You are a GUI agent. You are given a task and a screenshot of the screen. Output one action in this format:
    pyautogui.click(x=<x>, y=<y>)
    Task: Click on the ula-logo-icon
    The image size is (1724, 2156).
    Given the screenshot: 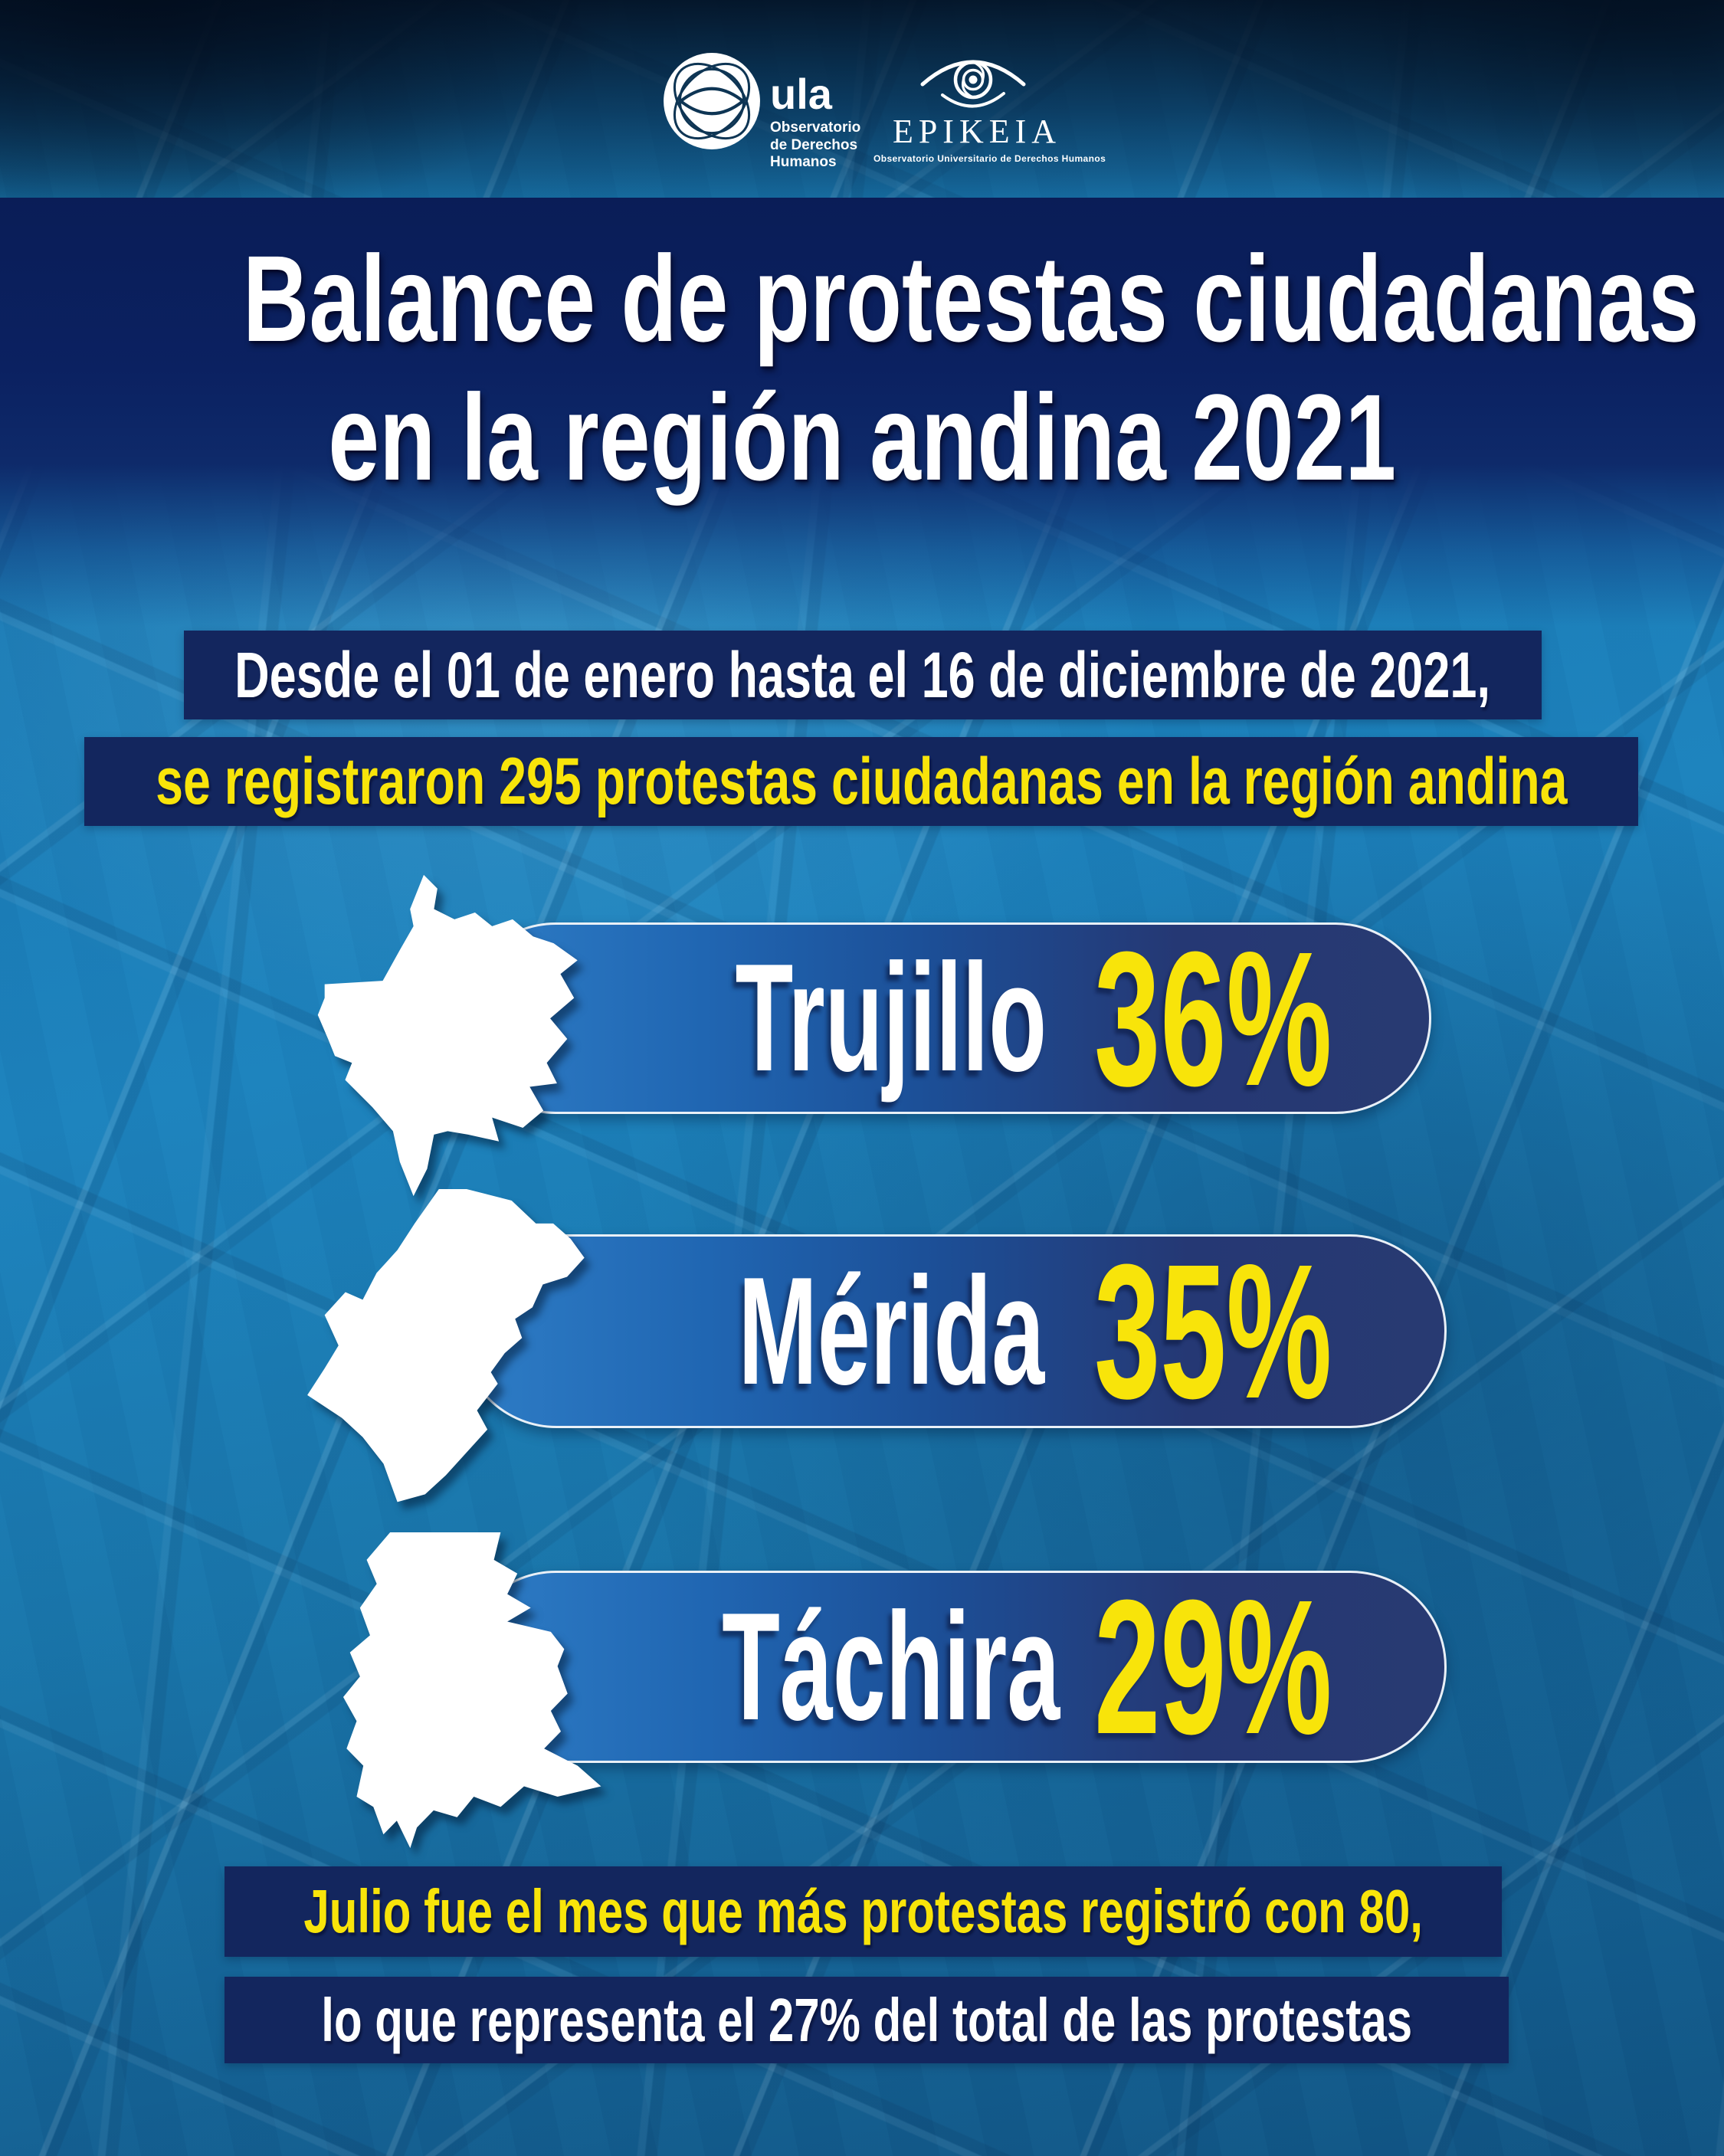 What is the action you would take?
    pyautogui.click(x=711, y=101)
    